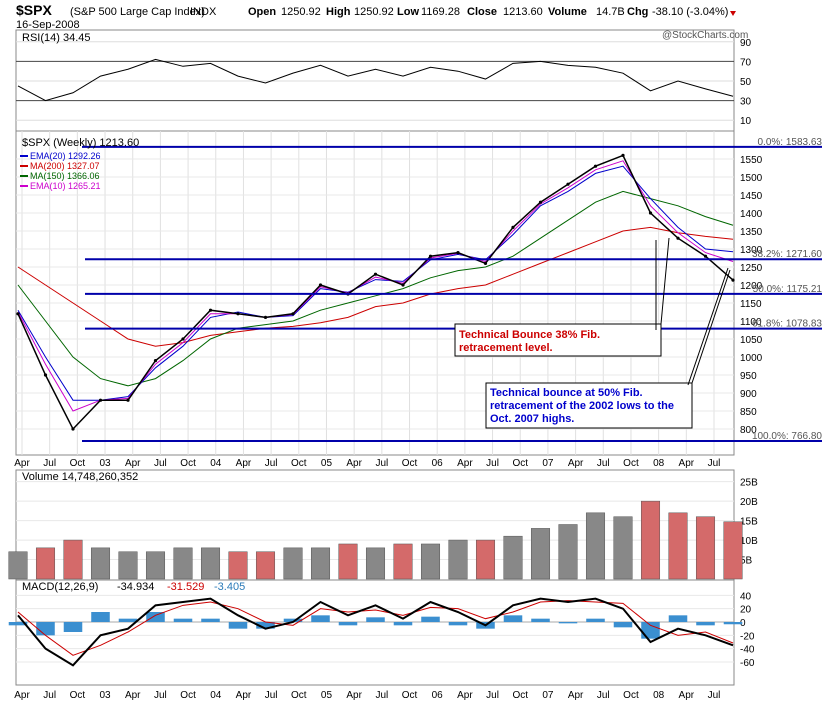 The image size is (830, 707). I want to click on volume-label: Volume, so click(567, 12).